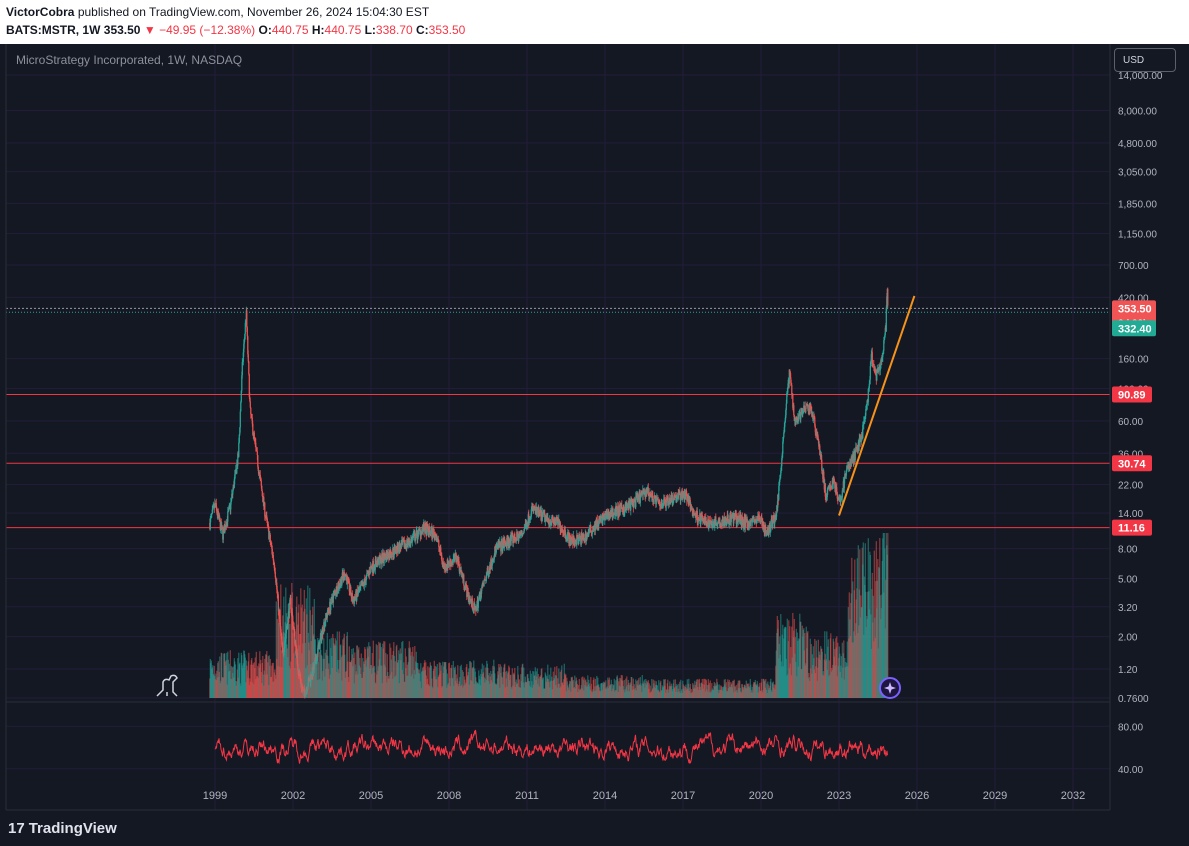 This screenshot has height=846, width=1189. Describe the element at coordinates (40, 12) in the screenshot. I see `author-name: VictorCobra` at that location.